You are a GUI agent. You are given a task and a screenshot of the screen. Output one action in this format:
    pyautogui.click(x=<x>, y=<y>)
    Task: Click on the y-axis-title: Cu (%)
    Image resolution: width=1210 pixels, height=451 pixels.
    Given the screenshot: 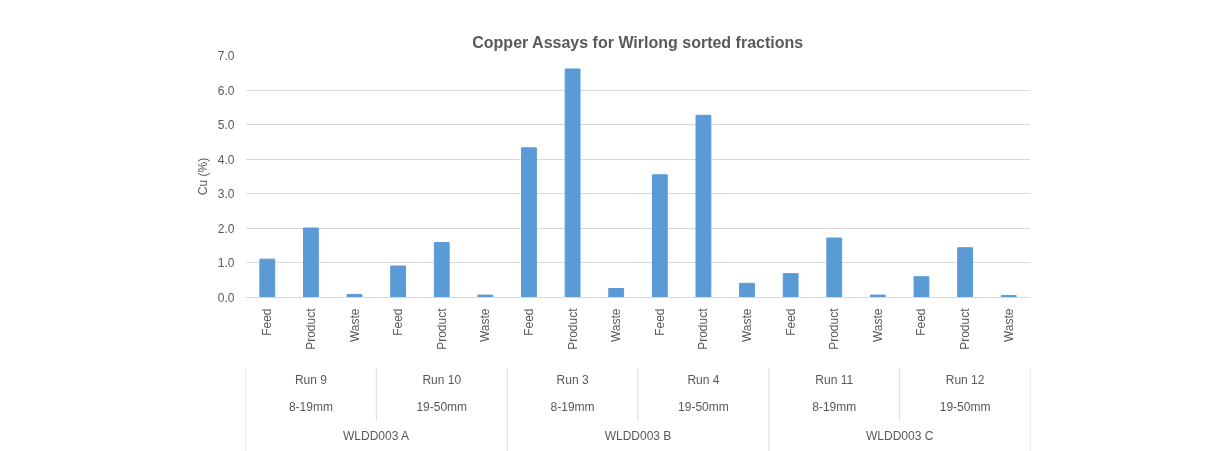 What is the action you would take?
    pyautogui.click(x=202, y=176)
    